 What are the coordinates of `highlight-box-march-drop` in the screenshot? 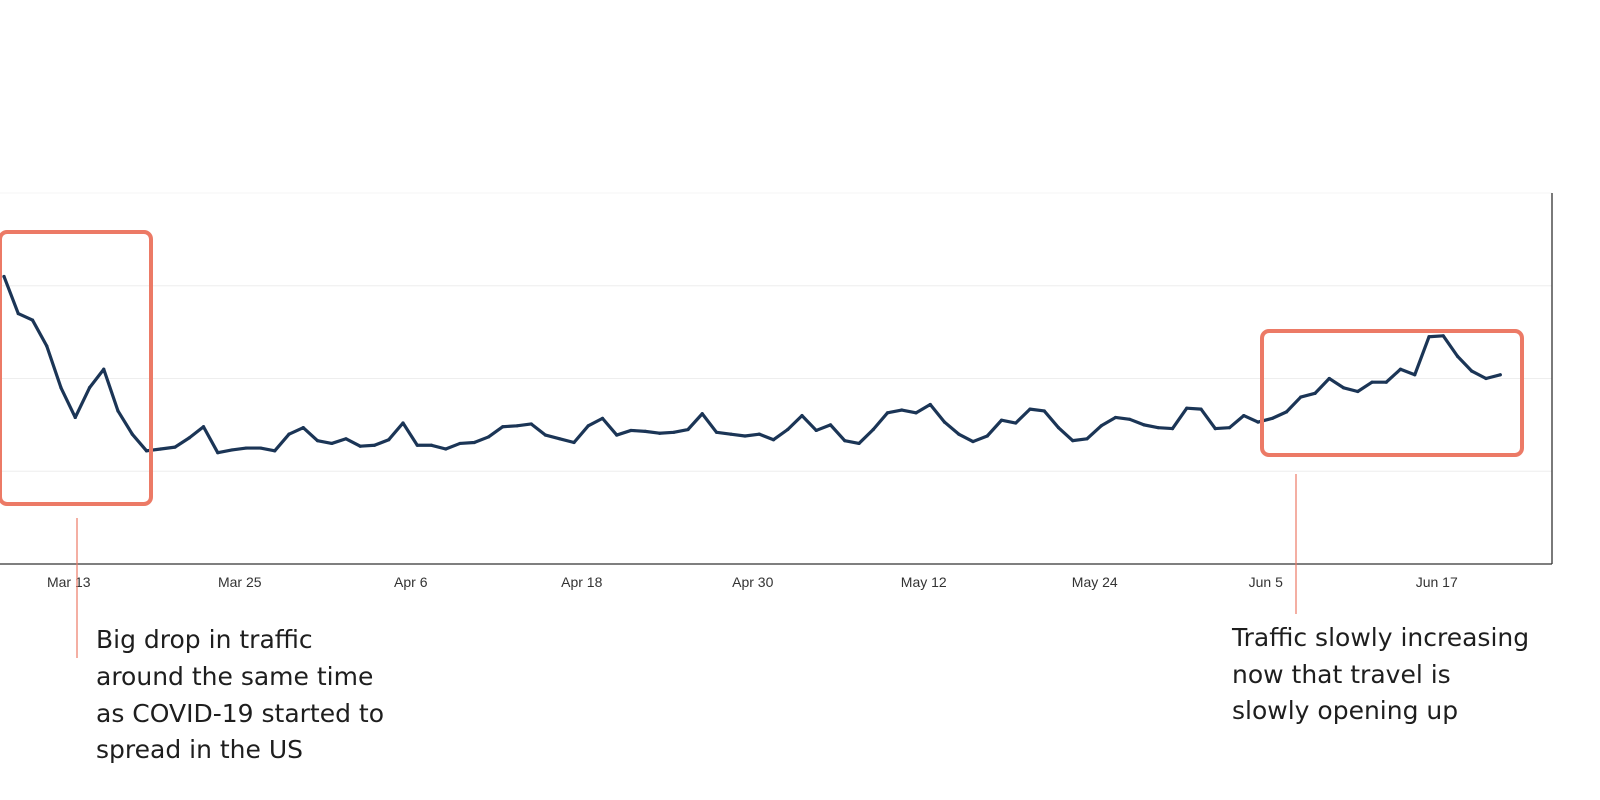 It's located at (76, 368).